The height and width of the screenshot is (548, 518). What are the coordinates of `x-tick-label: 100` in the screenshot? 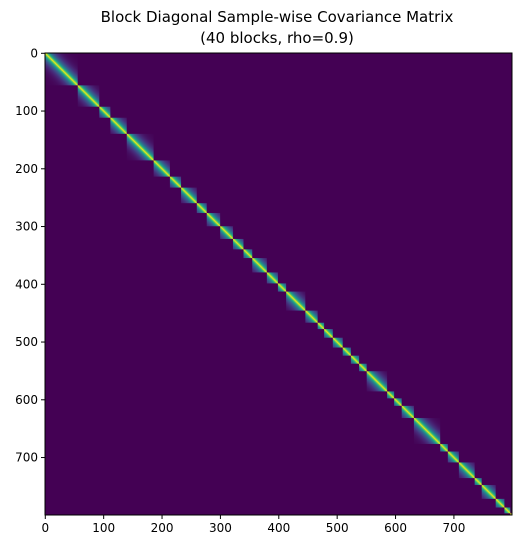 It's located at (103, 528).